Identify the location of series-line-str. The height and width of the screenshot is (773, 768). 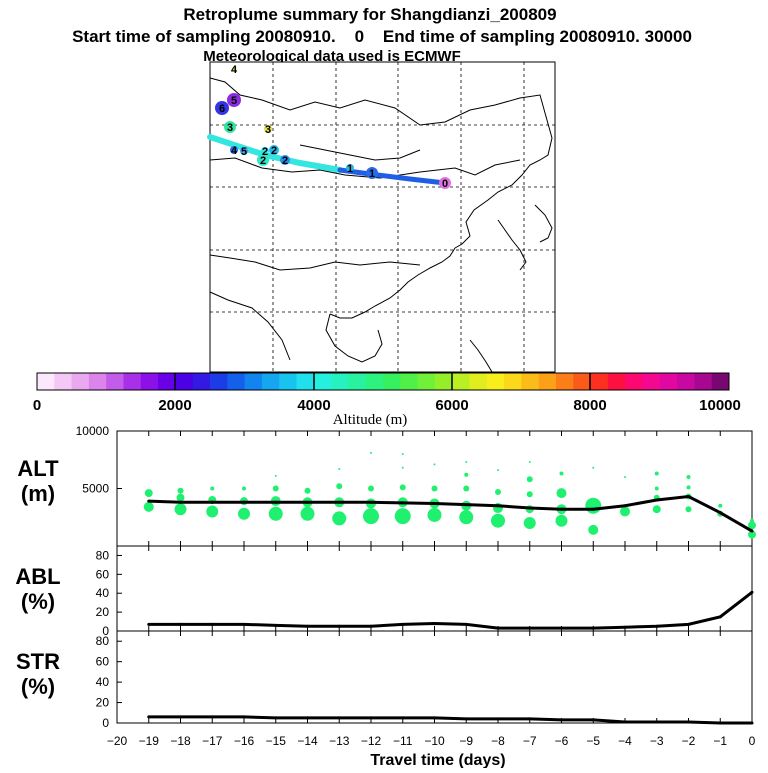
(450, 720).